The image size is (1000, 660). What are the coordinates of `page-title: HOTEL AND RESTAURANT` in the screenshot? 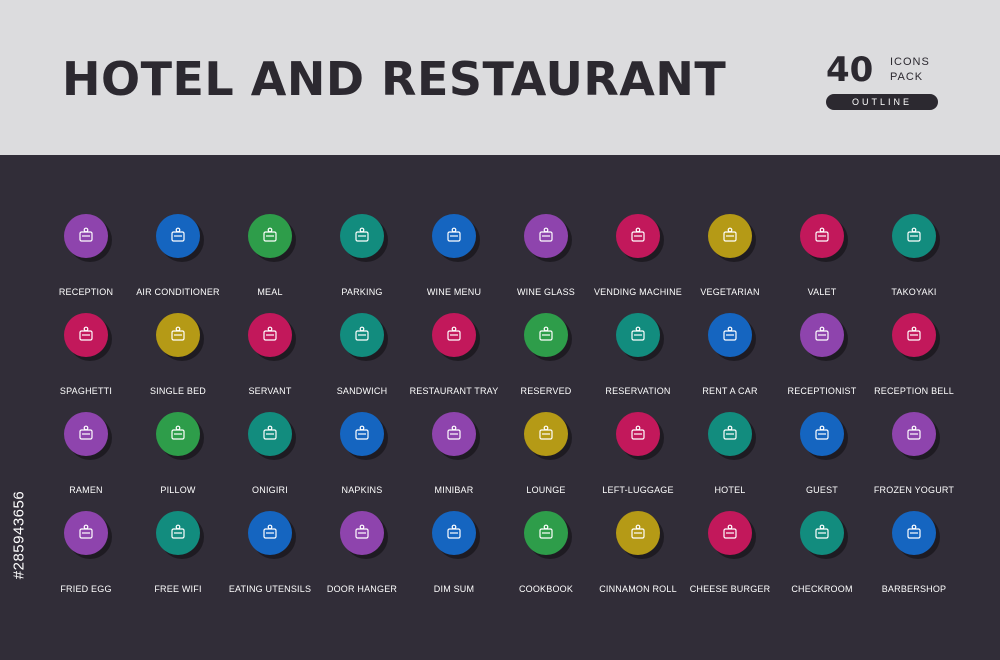 It's located at (394, 79).